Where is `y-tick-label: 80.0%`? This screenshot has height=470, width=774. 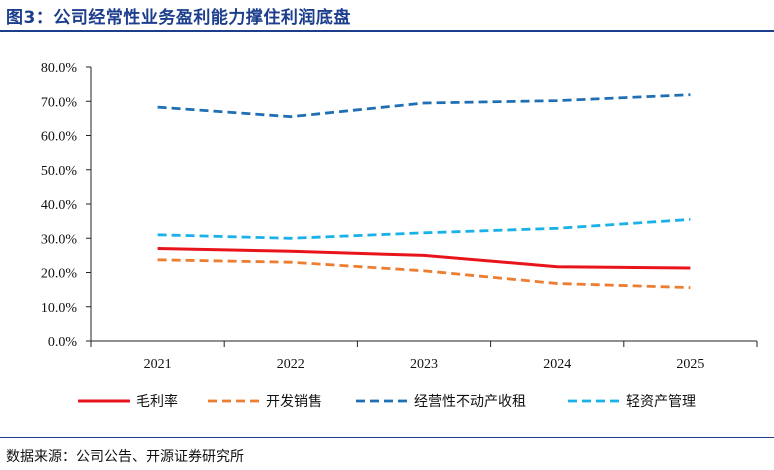 y-tick-label: 80.0% is located at coordinates (59, 68).